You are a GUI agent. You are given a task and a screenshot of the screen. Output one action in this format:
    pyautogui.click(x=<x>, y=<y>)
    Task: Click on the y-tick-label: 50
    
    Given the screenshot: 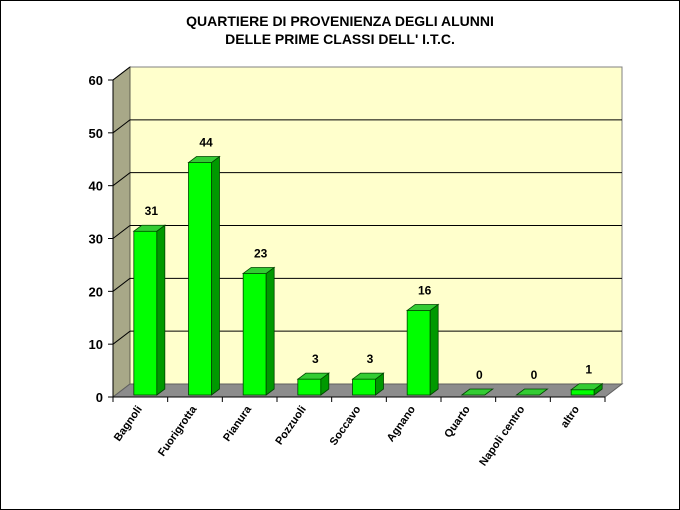 What is the action you would take?
    pyautogui.click(x=96, y=133)
    